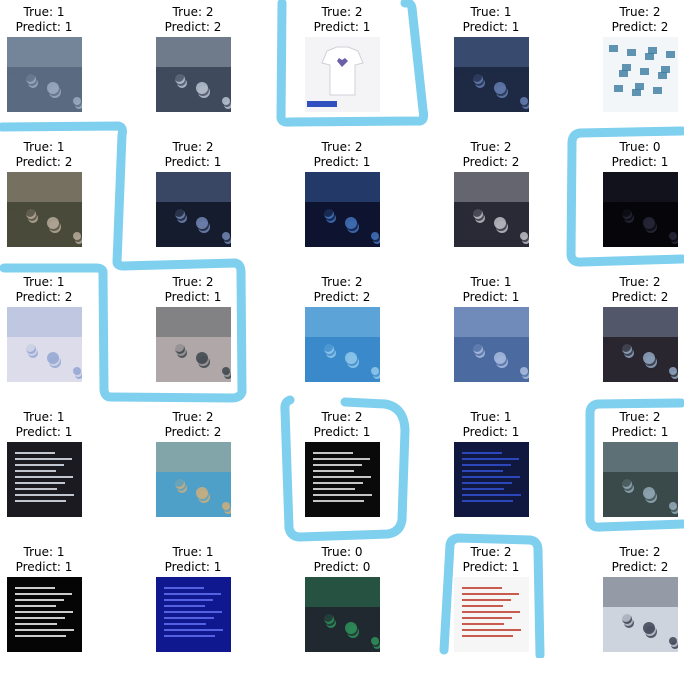  I want to click on thumbnail-sunset-crowd, so click(193, 479).